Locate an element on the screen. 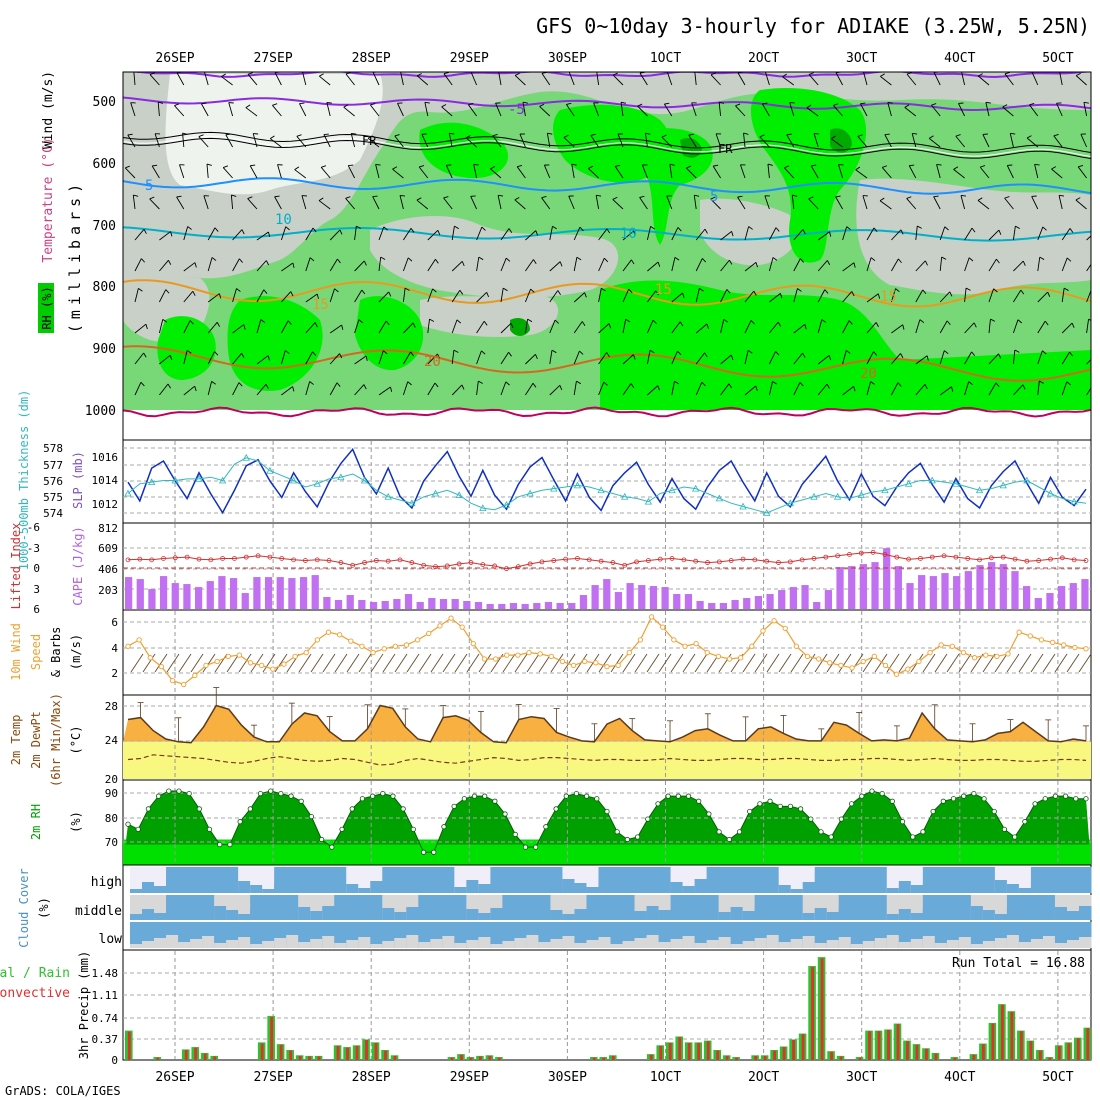  date-label-bottom: 27SEP is located at coordinates (273, 1077).